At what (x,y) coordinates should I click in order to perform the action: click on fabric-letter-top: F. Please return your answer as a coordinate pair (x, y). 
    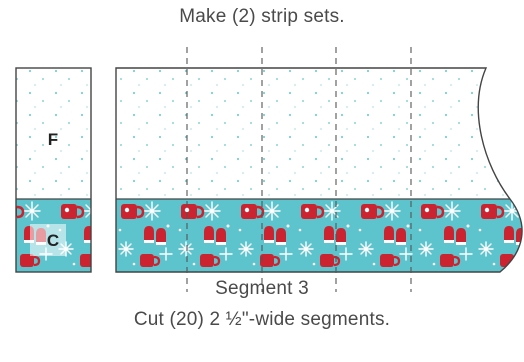
    Looking at the image, I should click on (53, 139).